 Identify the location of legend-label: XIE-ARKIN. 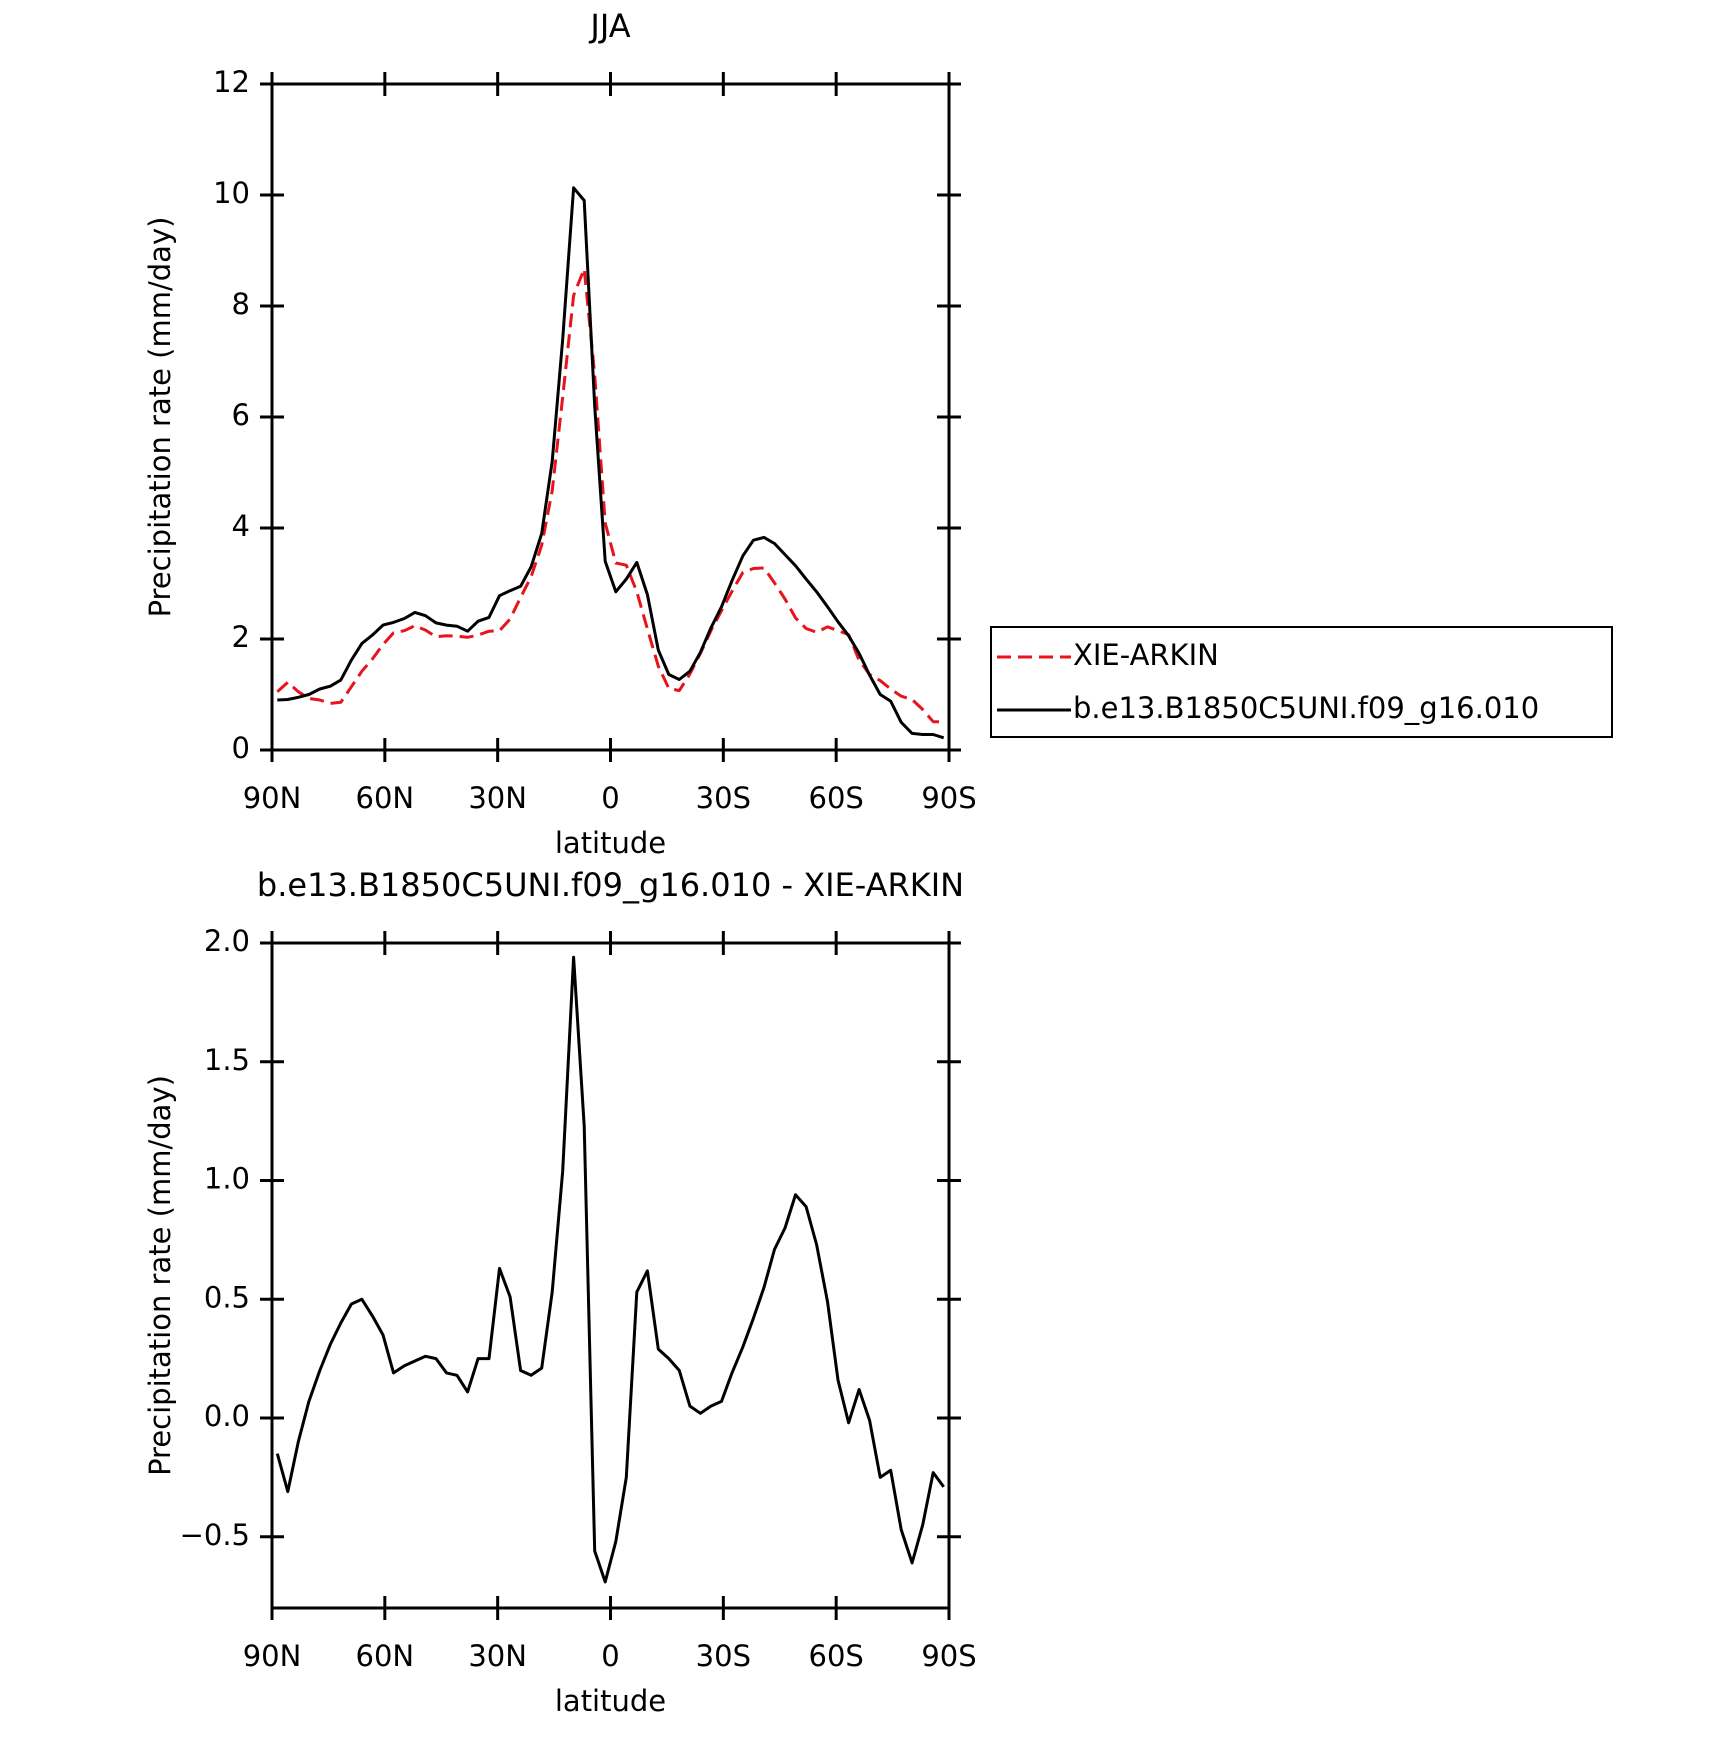
(1146, 655).